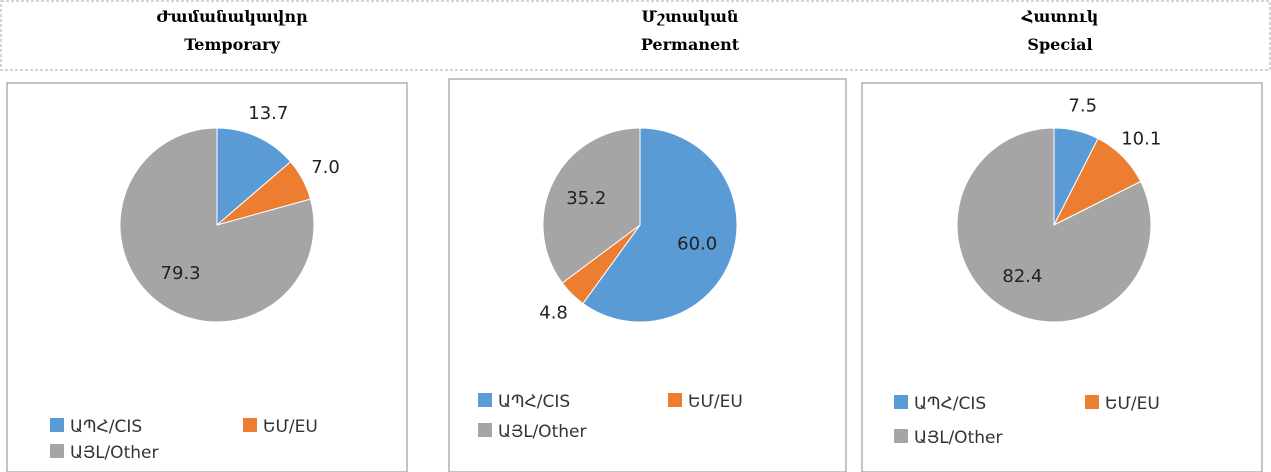  I want to click on data-label: 35.2, so click(586, 198).